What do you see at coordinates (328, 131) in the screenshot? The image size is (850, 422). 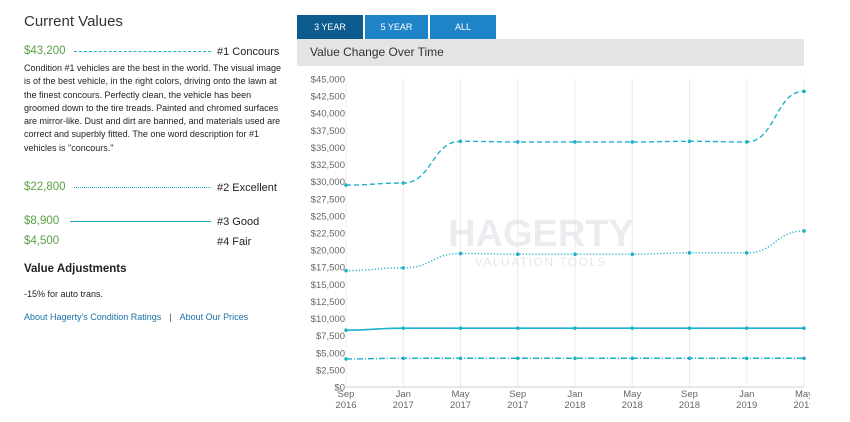 I see `y-tick-label: $37,500` at bounding box center [328, 131].